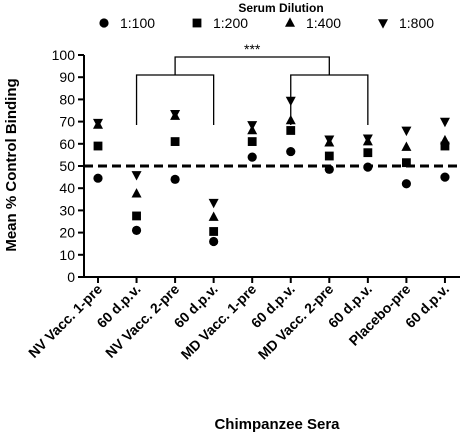  Describe the element at coordinates (230, 23) in the screenshot. I see `legend-label: 1:200` at that location.